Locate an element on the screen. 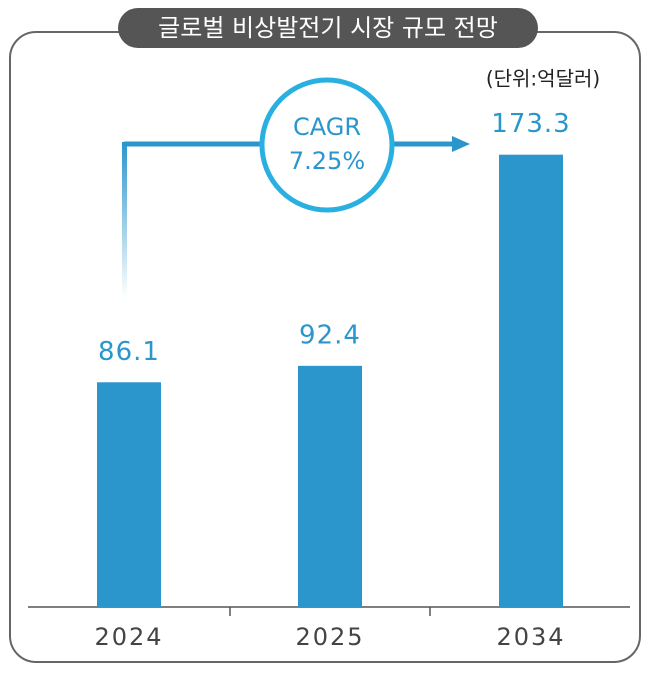 The height and width of the screenshot is (677, 649). value-label: 92.4 is located at coordinates (330, 335).